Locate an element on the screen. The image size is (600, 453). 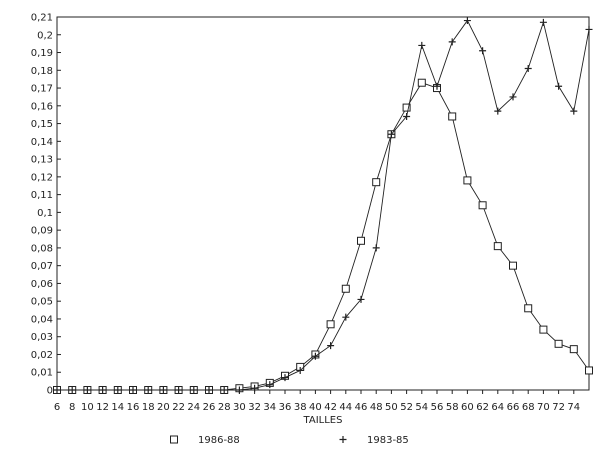
x-tick-label: 56 is located at coordinates (437, 407).